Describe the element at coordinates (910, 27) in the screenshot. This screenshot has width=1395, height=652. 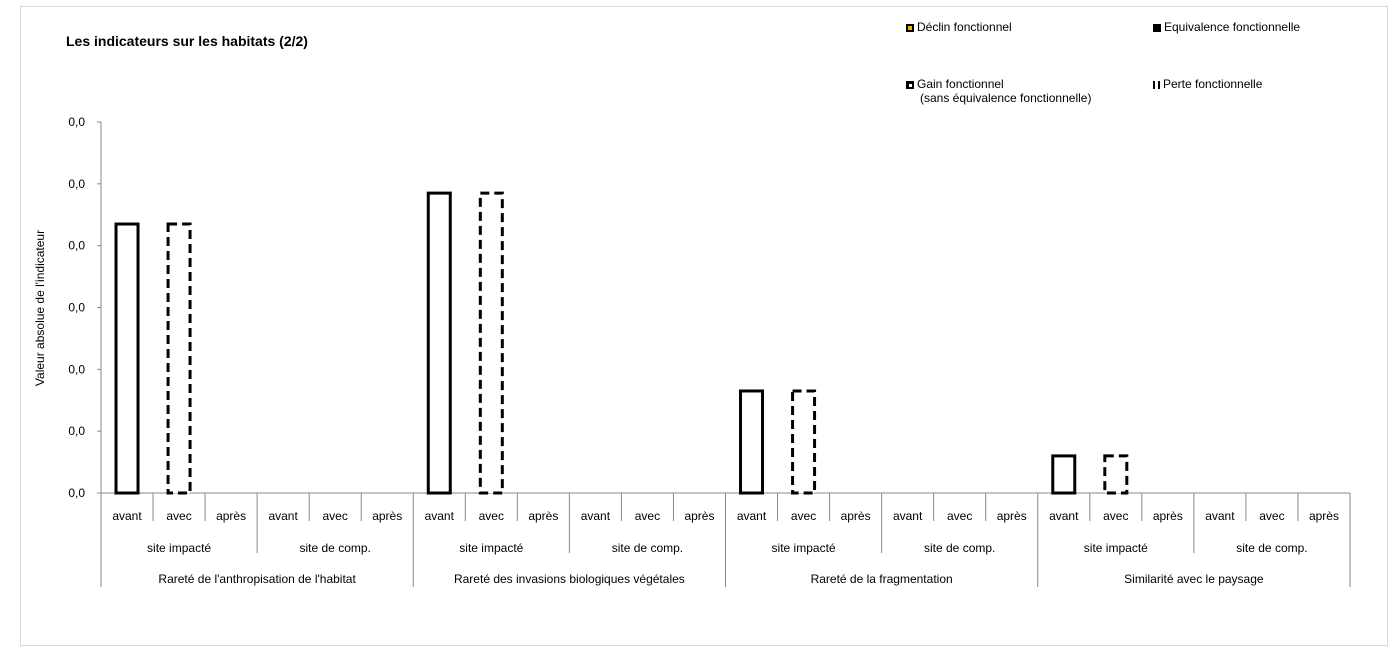
I see `legend-swatch-declin-icon` at that location.